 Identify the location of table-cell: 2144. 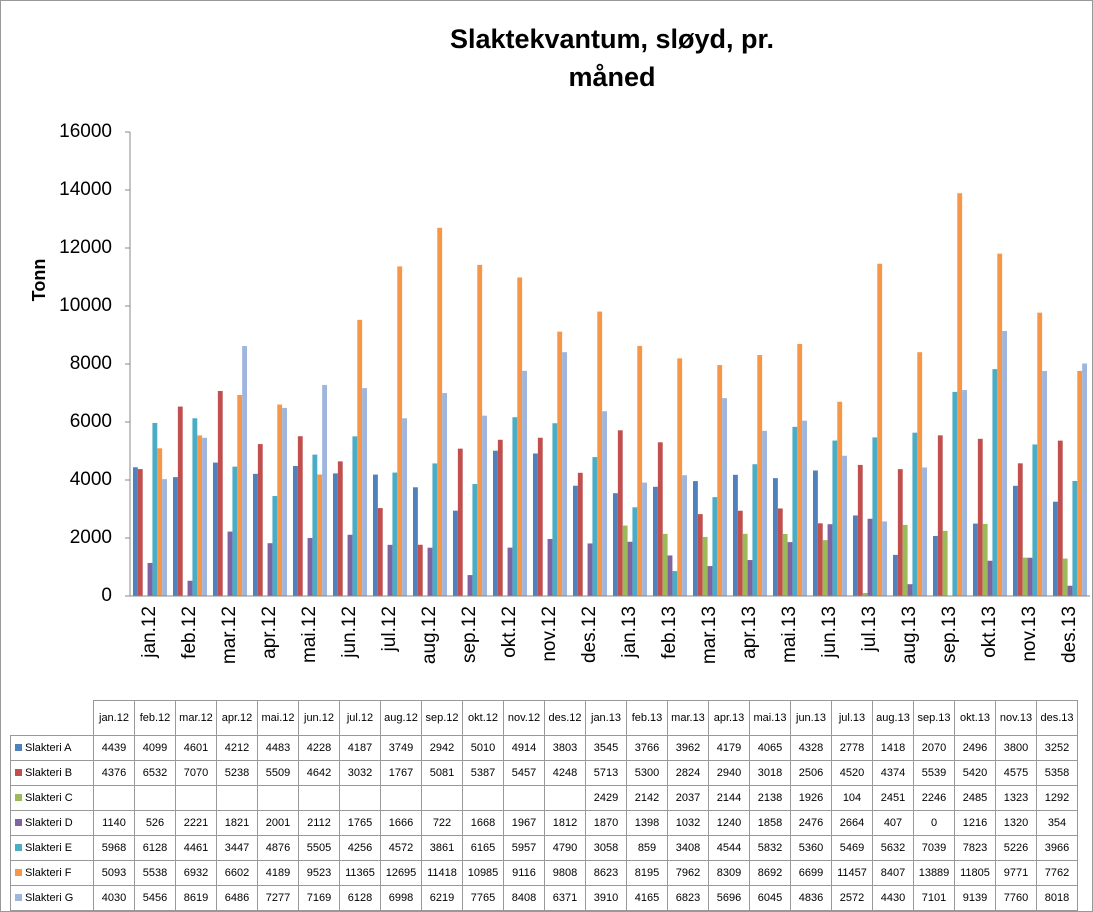
(729, 798).